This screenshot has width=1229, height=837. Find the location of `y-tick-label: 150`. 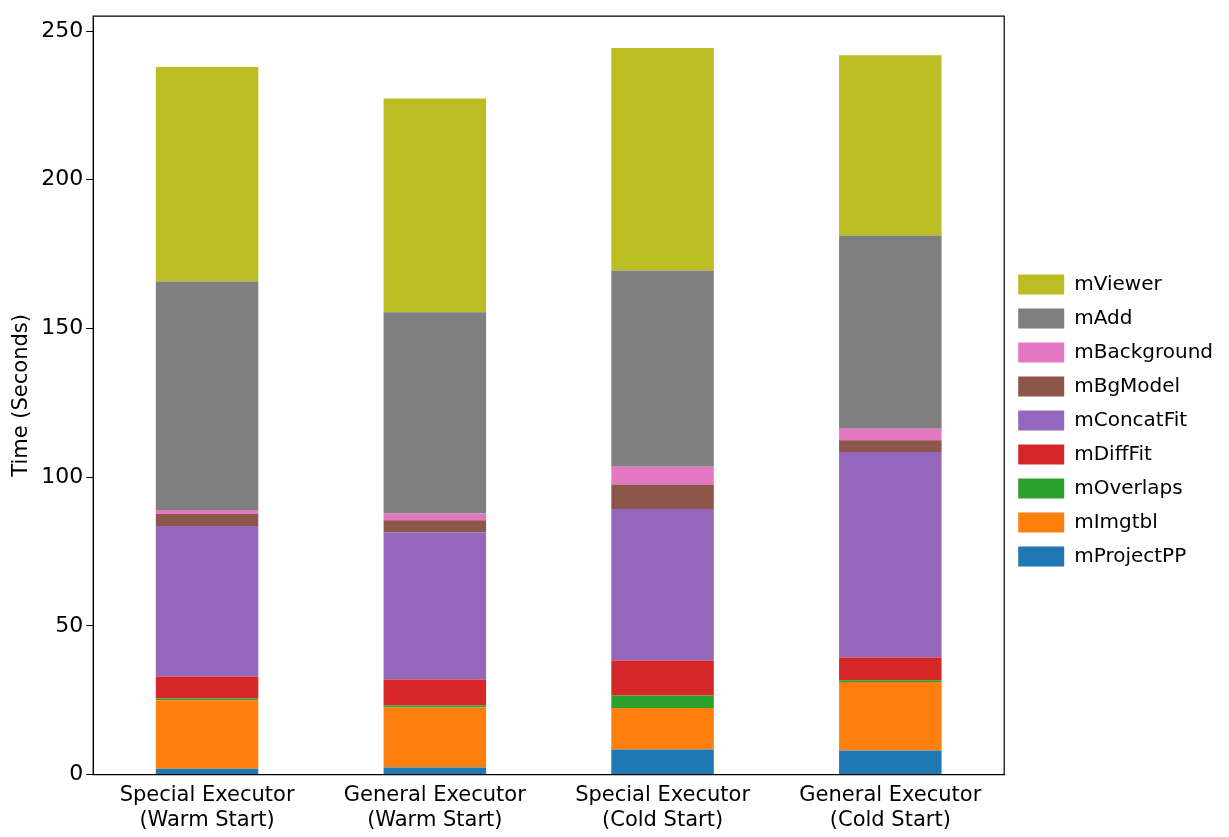

y-tick-label: 150 is located at coordinates (62, 327).